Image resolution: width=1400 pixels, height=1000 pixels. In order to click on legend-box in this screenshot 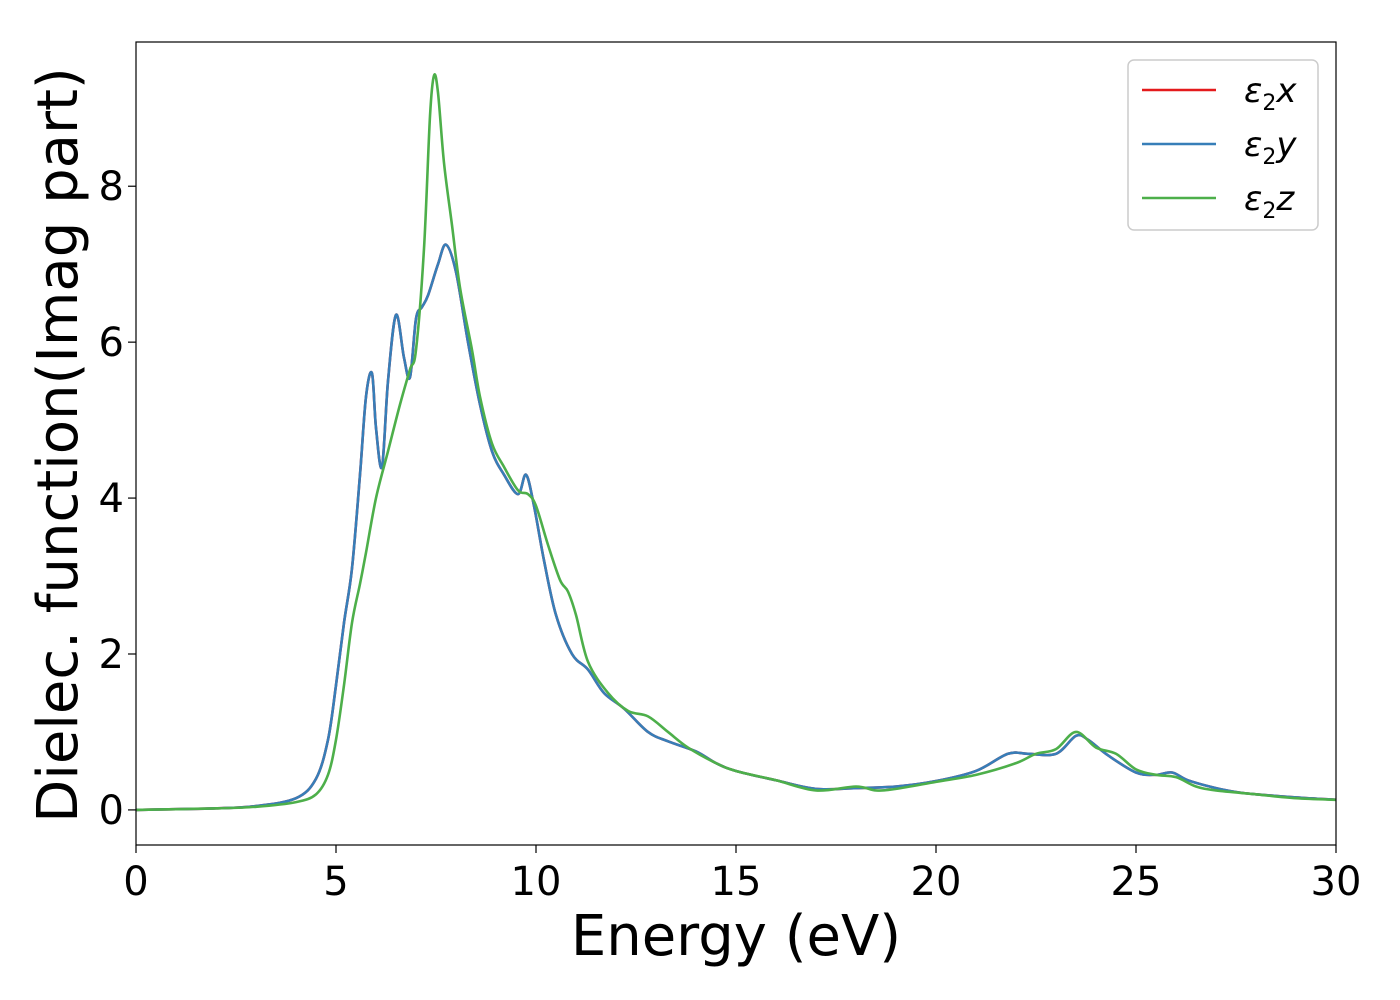, I will do `click(1223, 145)`.